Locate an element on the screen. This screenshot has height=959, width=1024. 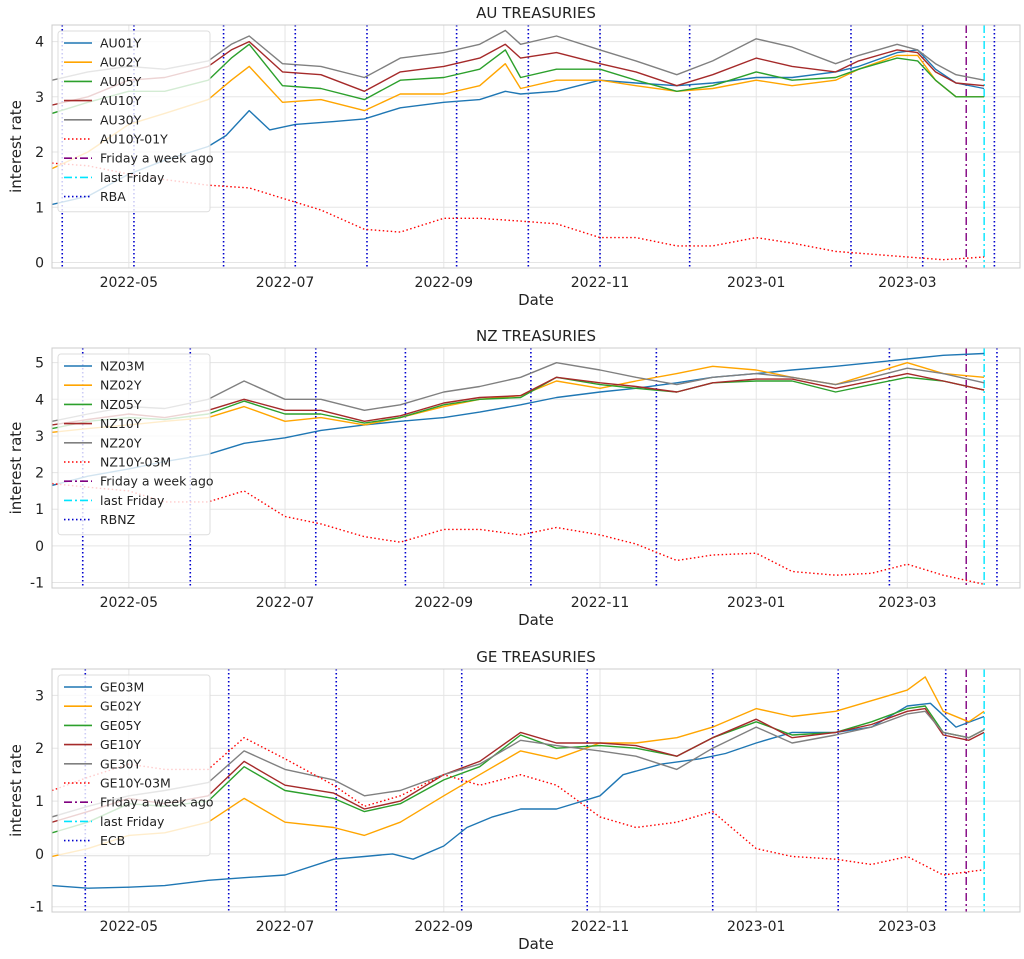
legend-label: AU10Y is located at coordinates (121, 100).